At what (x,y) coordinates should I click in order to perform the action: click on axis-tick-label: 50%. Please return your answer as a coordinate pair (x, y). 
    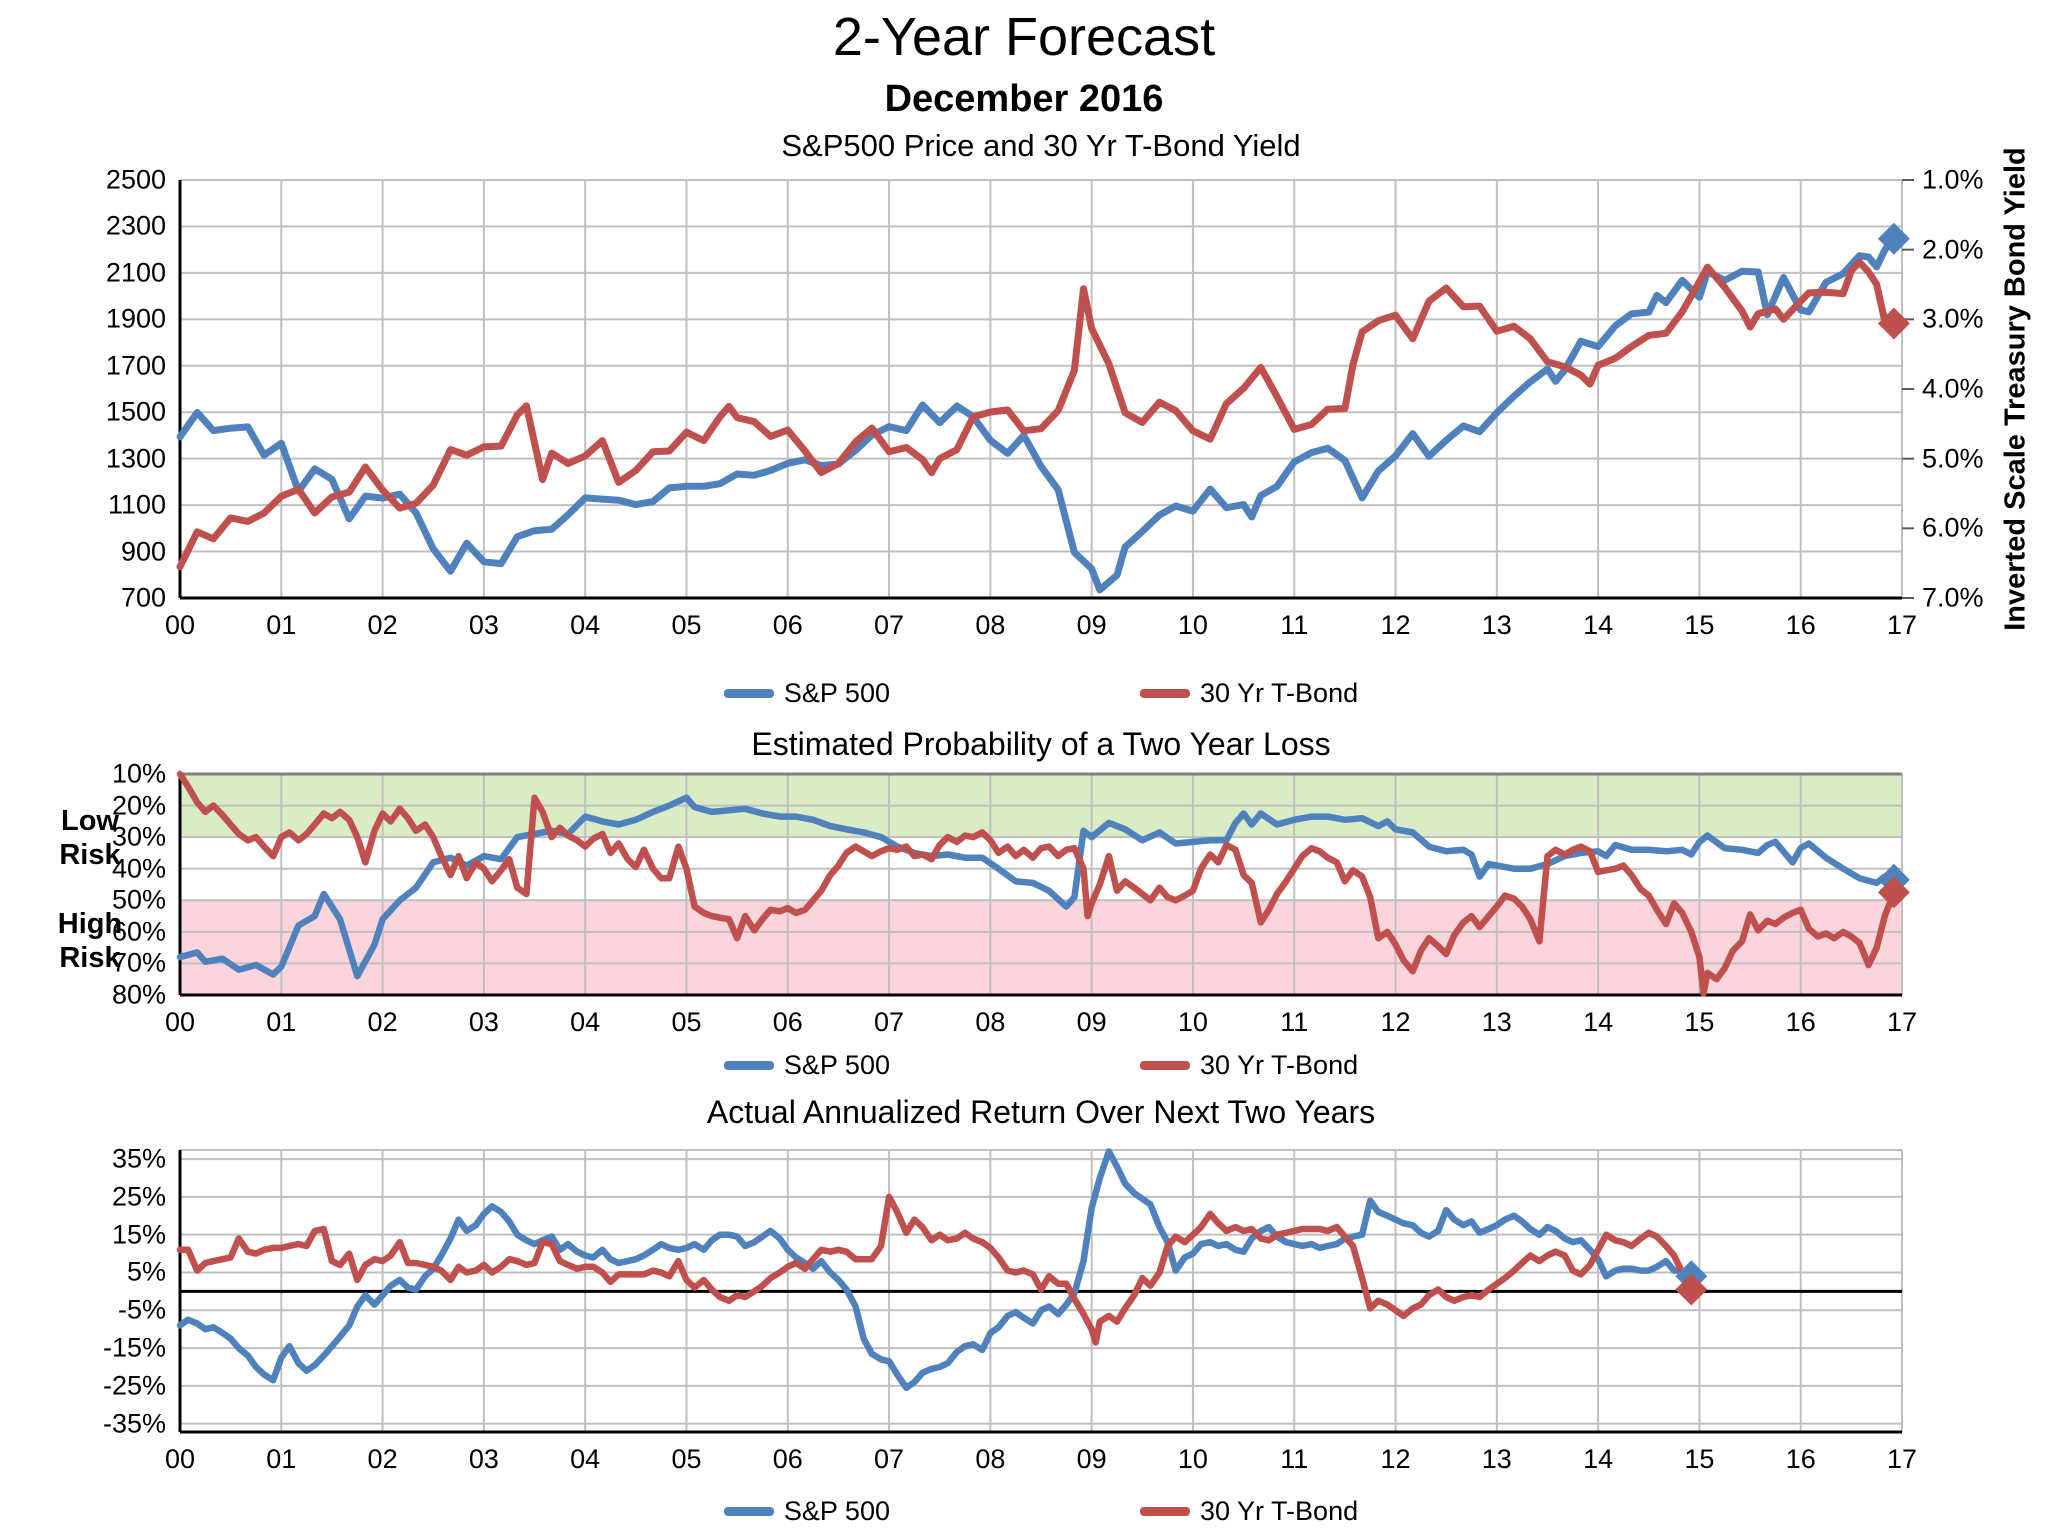
    Looking at the image, I should click on (138, 899).